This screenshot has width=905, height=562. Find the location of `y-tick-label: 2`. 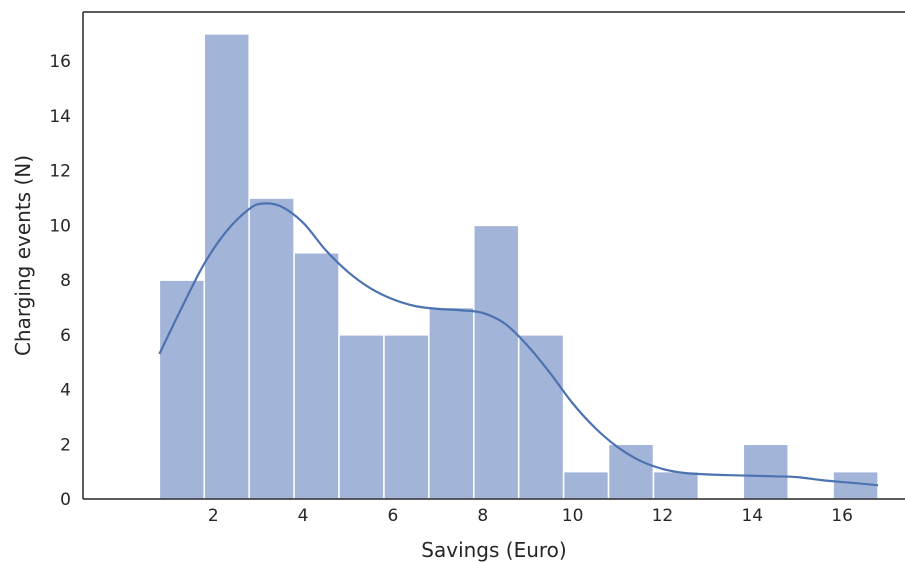

y-tick-label: 2 is located at coordinates (65, 445).